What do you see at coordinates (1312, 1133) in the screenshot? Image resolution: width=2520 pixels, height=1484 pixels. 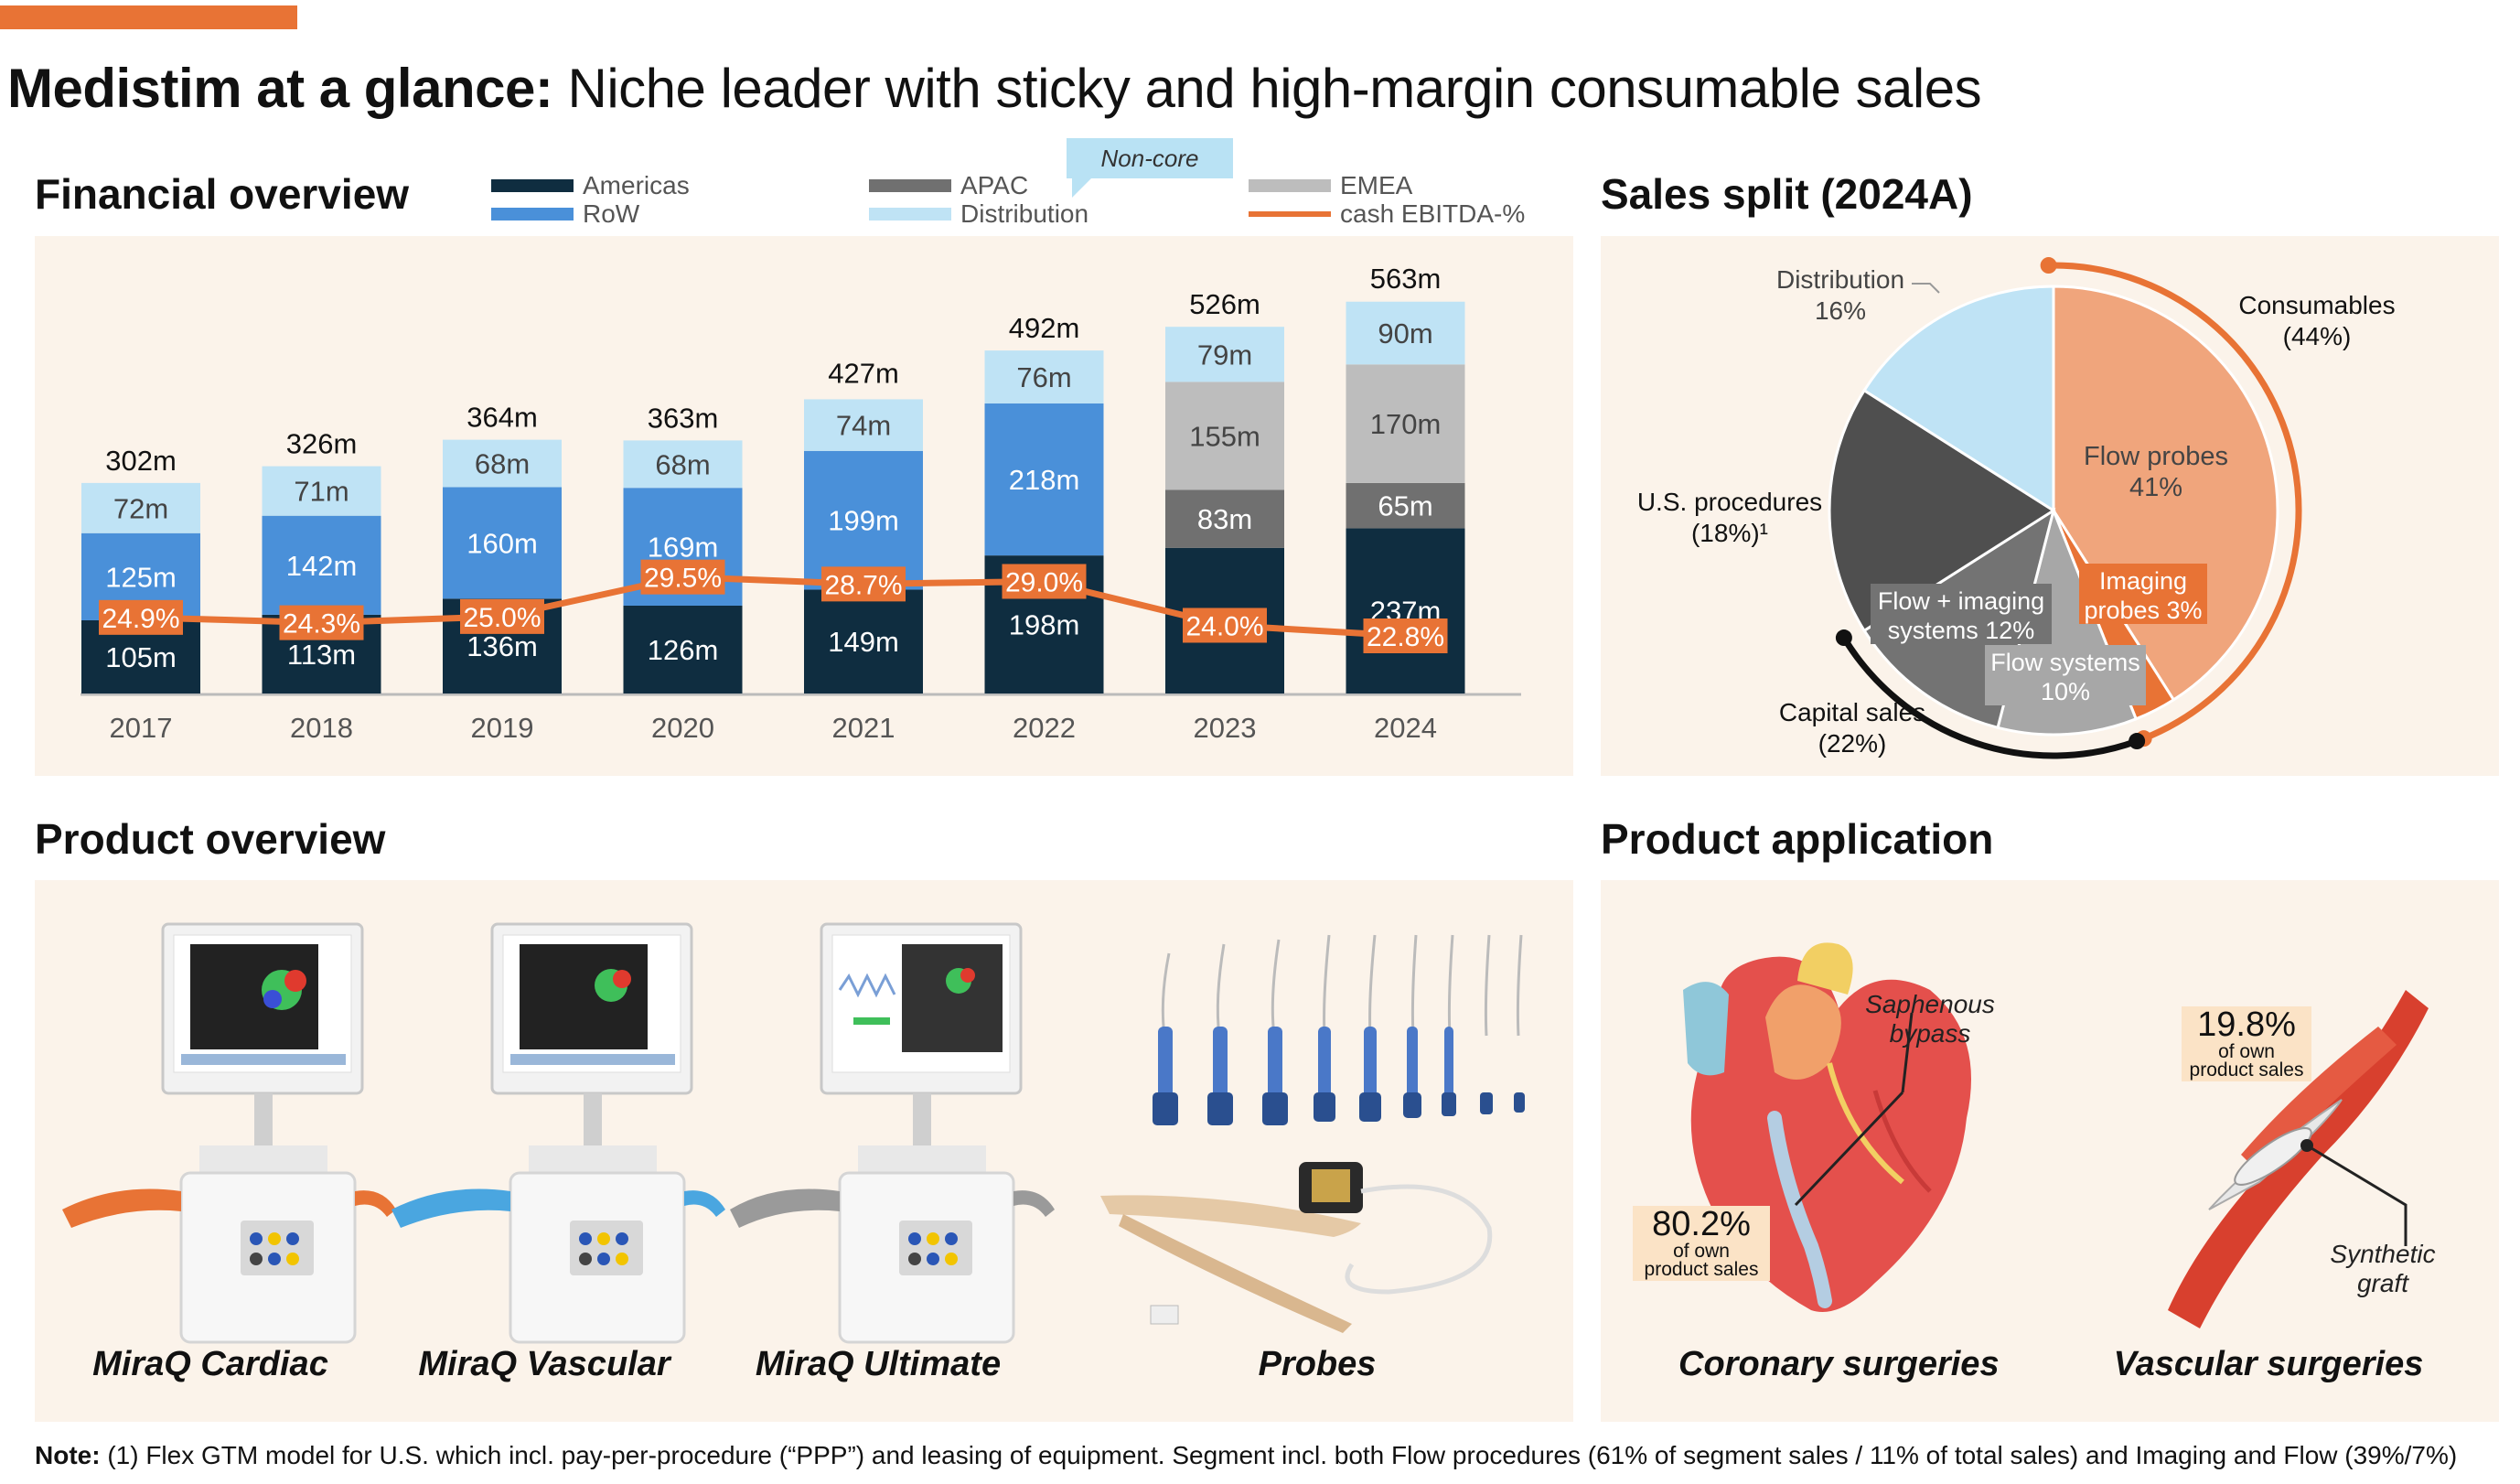 I see `probes-image` at bounding box center [1312, 1133].